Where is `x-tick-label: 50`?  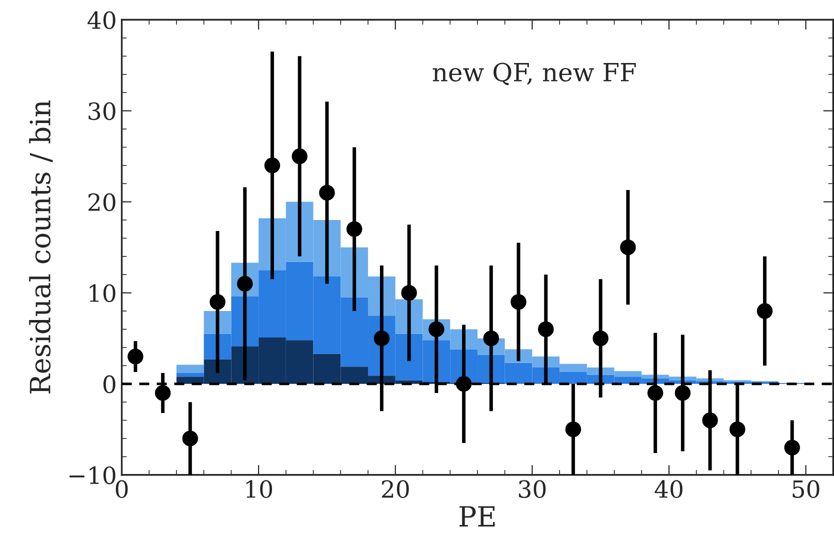 x-tick-label: 50 is located at coordinates (806, 489).